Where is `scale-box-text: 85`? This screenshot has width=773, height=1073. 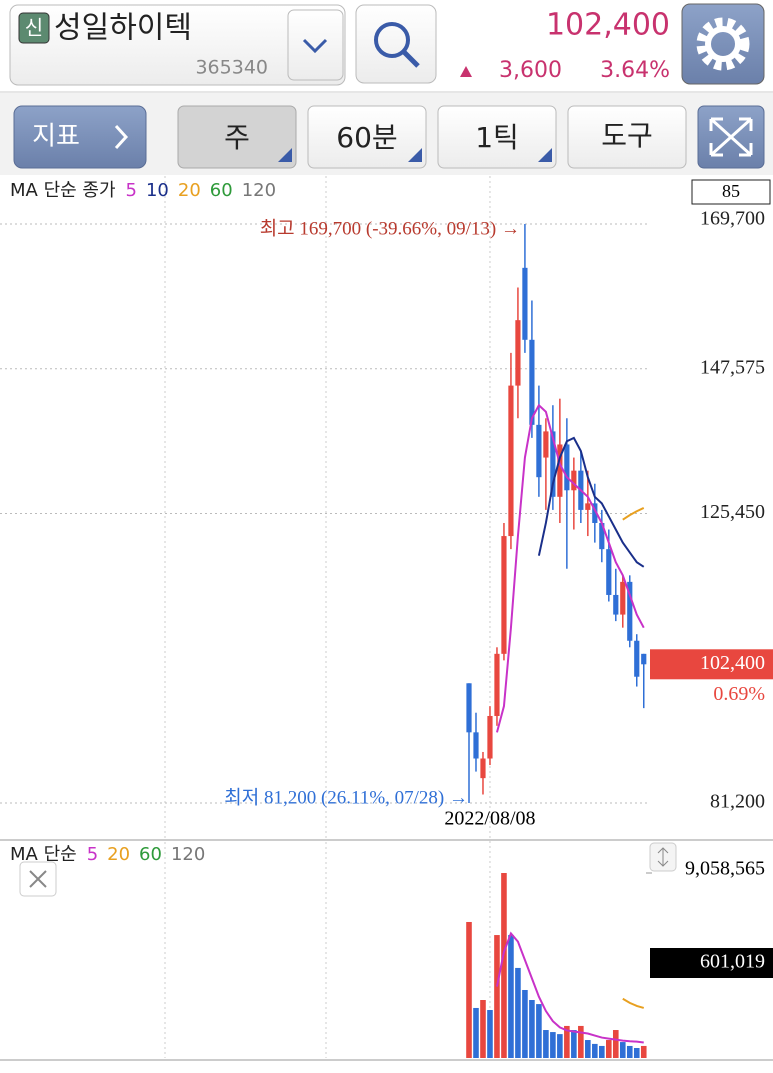 scale-box-text: 85 is located at coordinates (731, 191).